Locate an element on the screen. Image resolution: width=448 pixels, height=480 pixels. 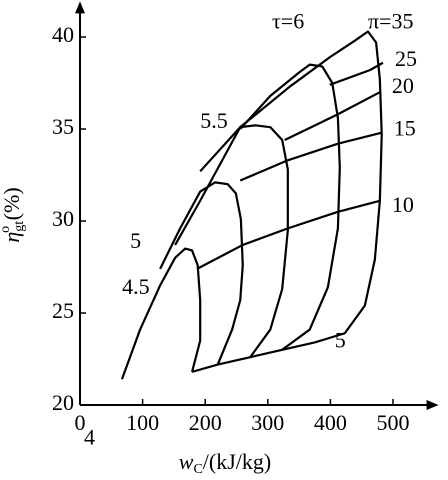
y-tick-label: 35 is located at coordinates (63, 126).